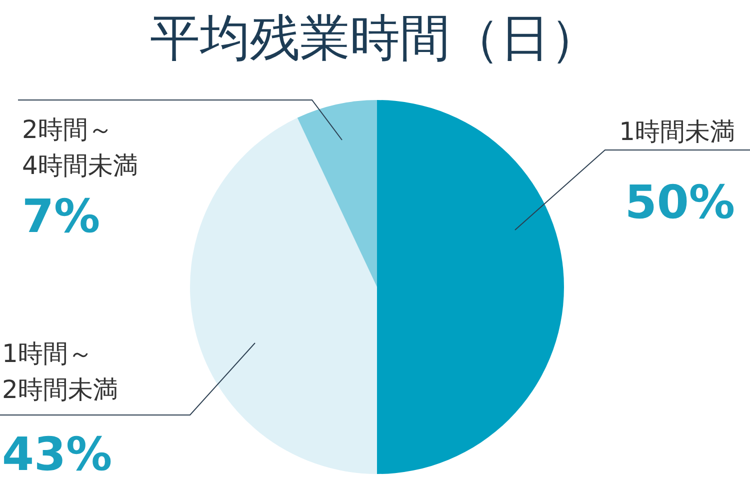 The image size is (750, 480). What do you see at coordinates (60, 371) in the screenshot?
I see `slice-label: 1時間～2時間未満` at bounding box center [60, 371].